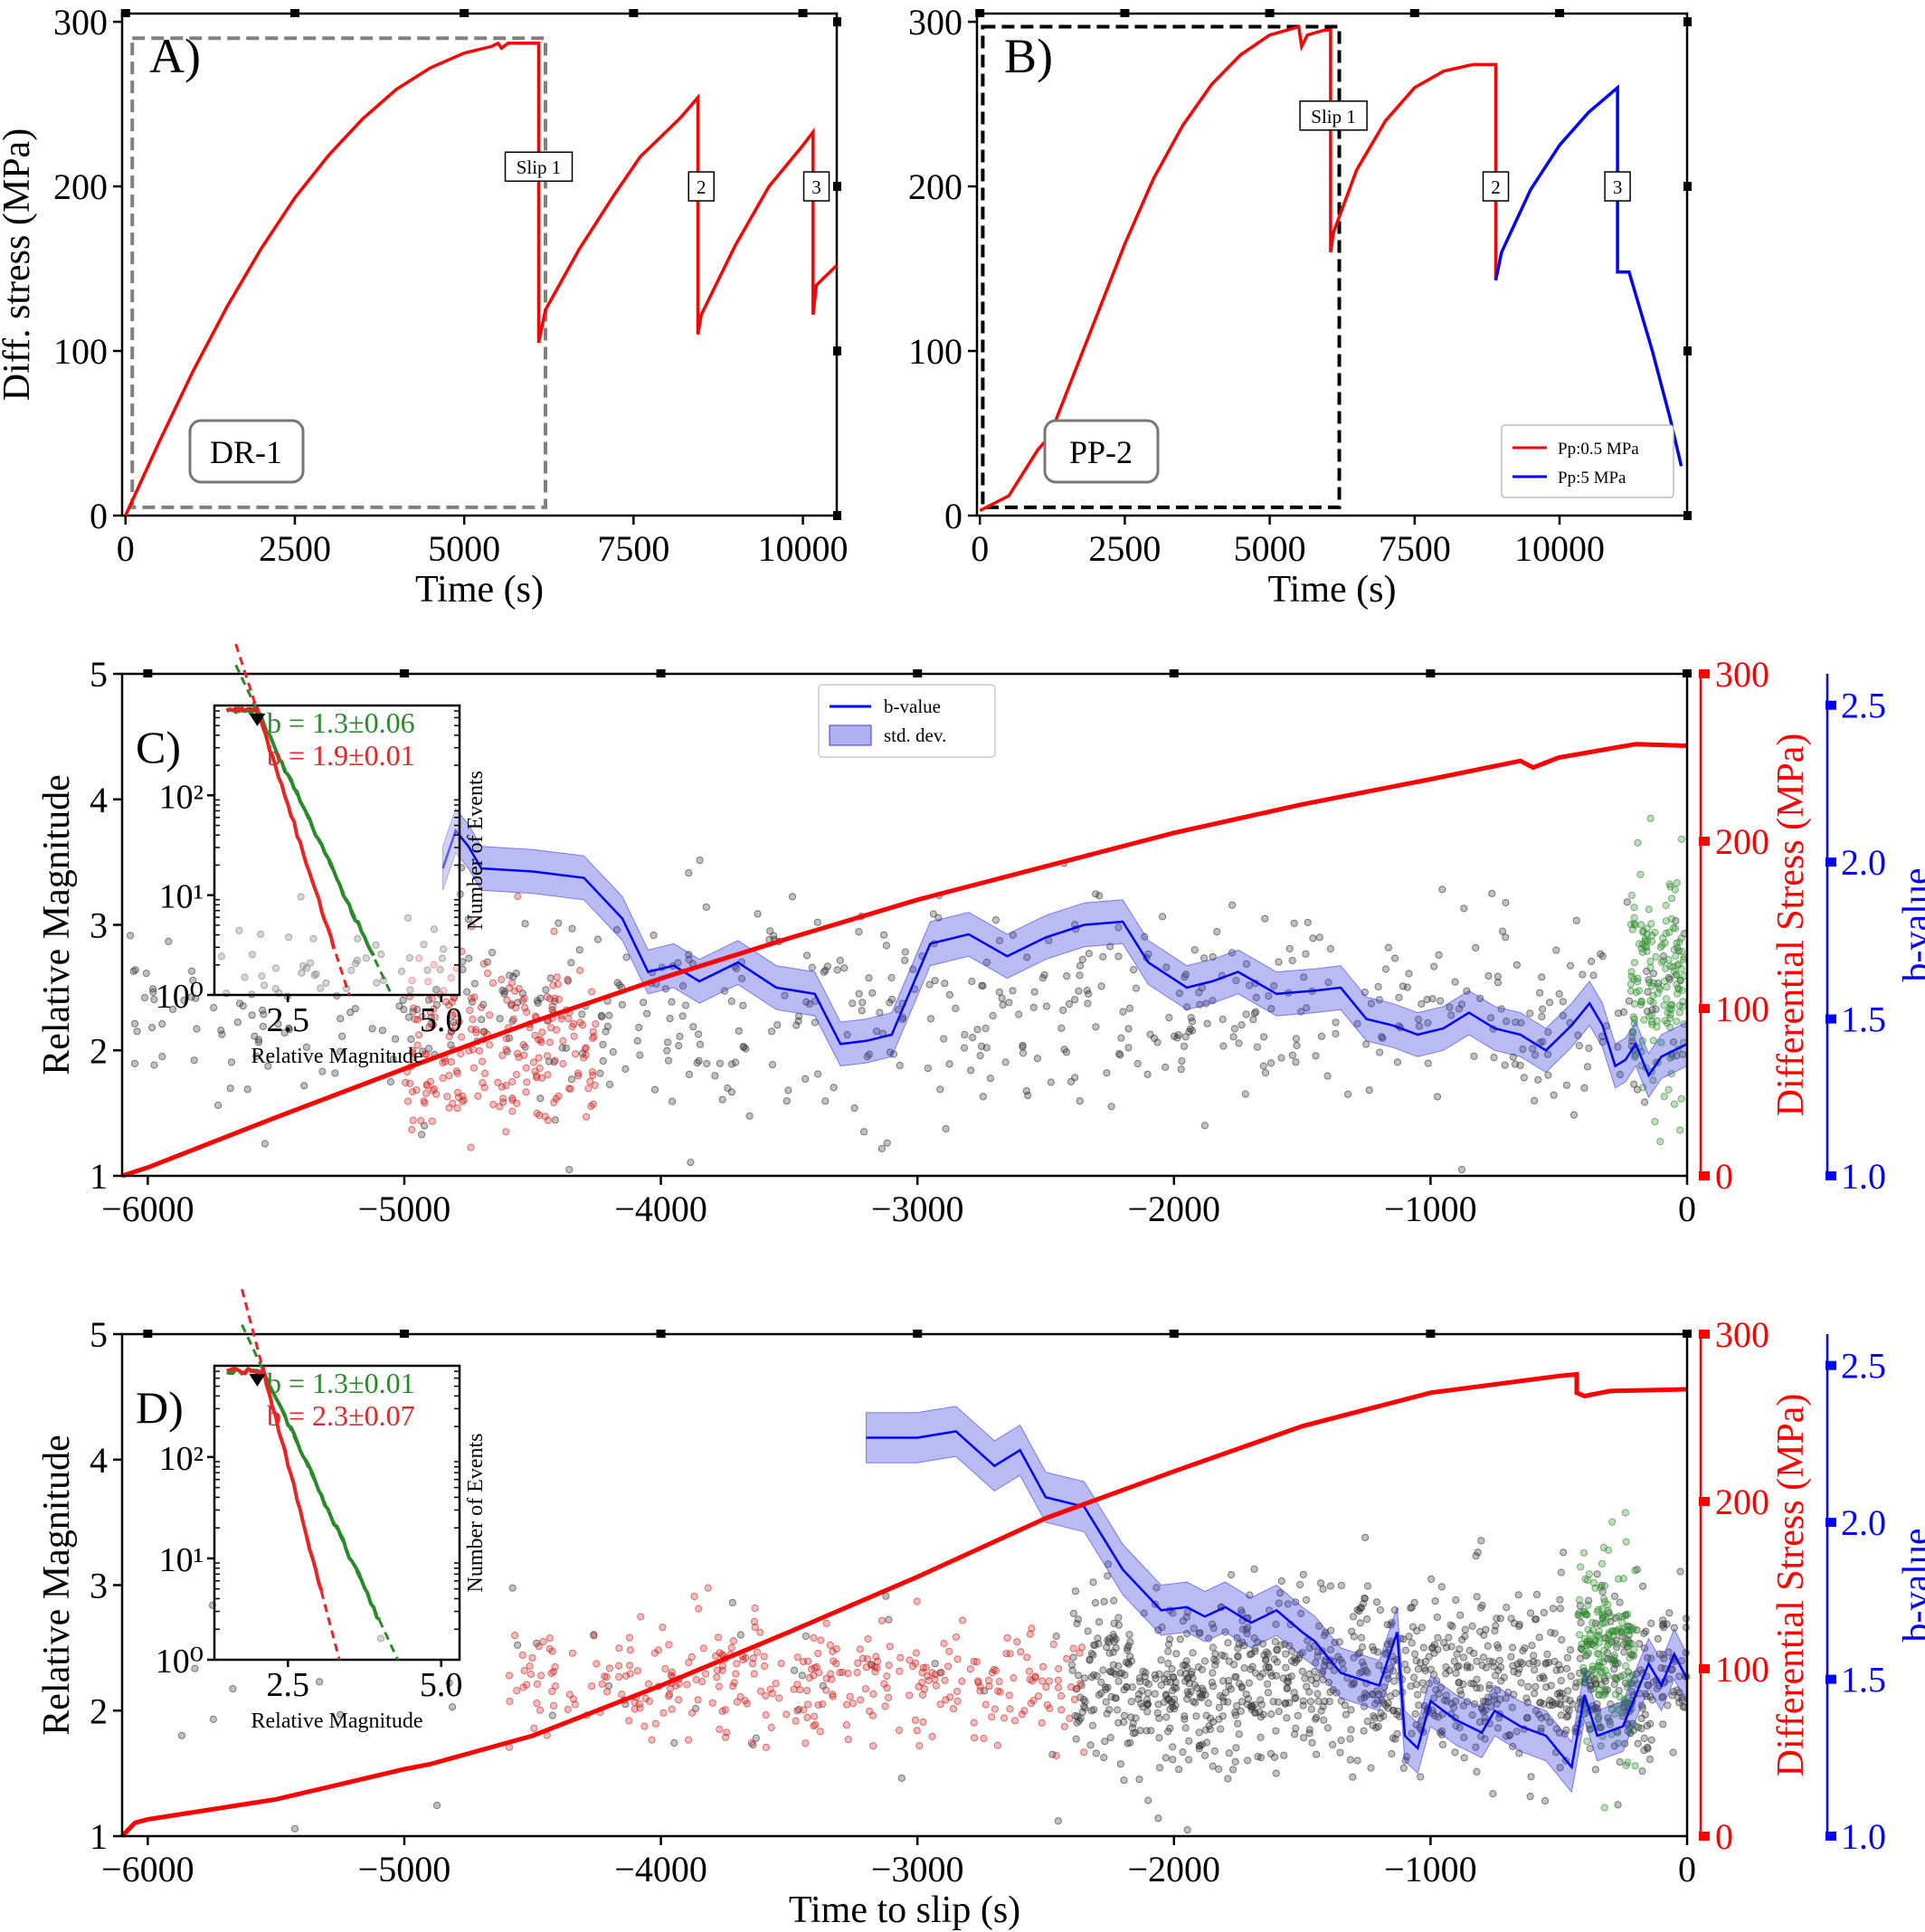  Describe the element at coordinates (1863, 863) in the screenshot. I see `bvalue-tick-label: 2.0` at that location.